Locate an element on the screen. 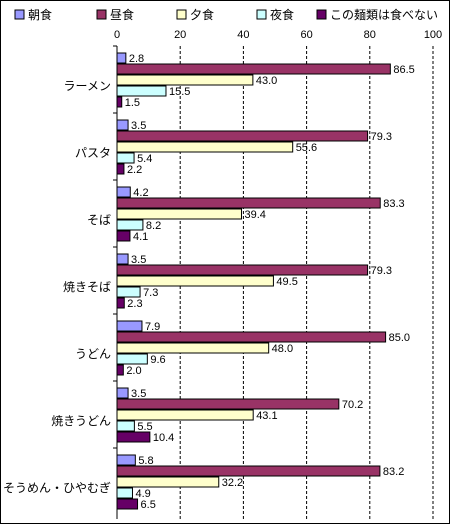 The height and width of the screenshot is (525, 450). data-label: 4.2 is located at coordinates (140, 193).